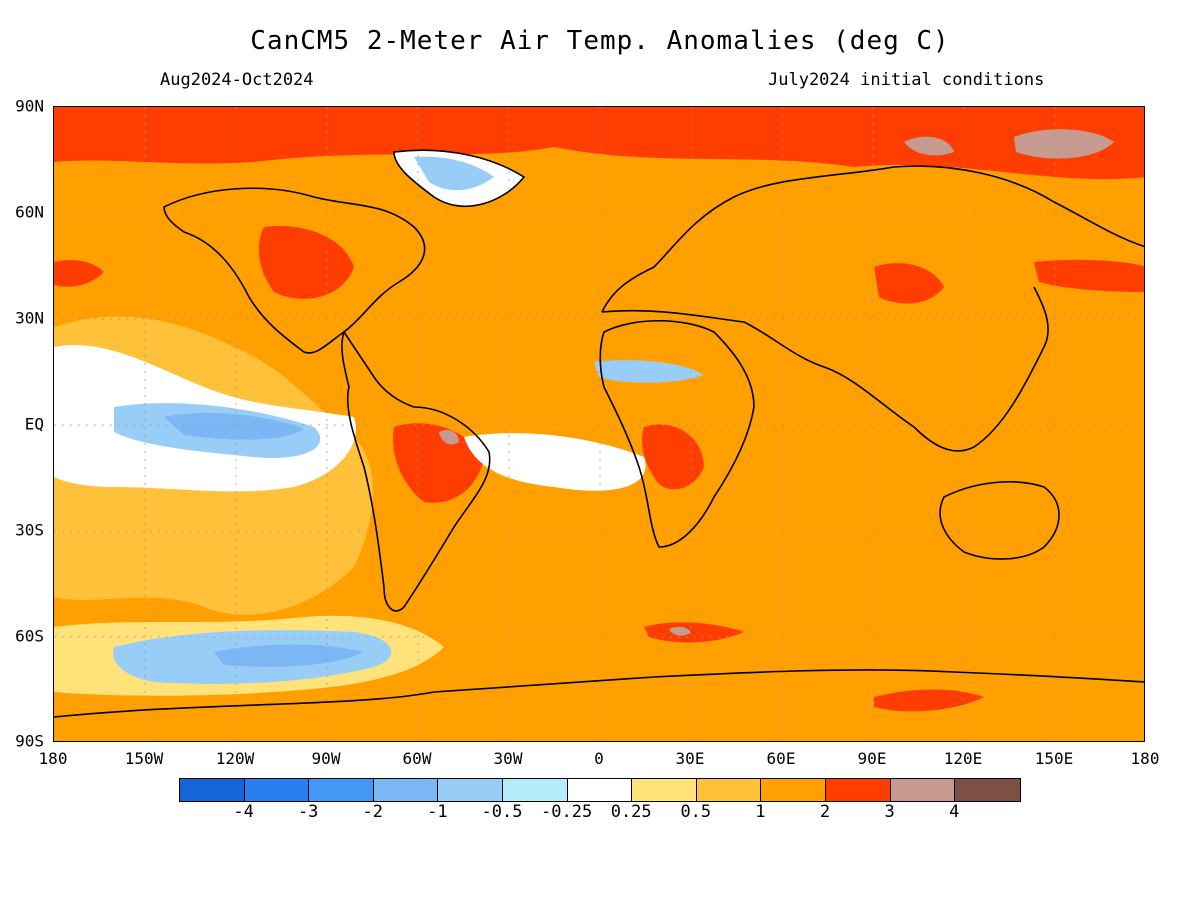 The height and width of the screenshot is (900, 1200). What do you see at coordinates (502, 812) in the screenshot?
I see `colorbar-tick-label: -0.5` at bounding box center [502, 812].